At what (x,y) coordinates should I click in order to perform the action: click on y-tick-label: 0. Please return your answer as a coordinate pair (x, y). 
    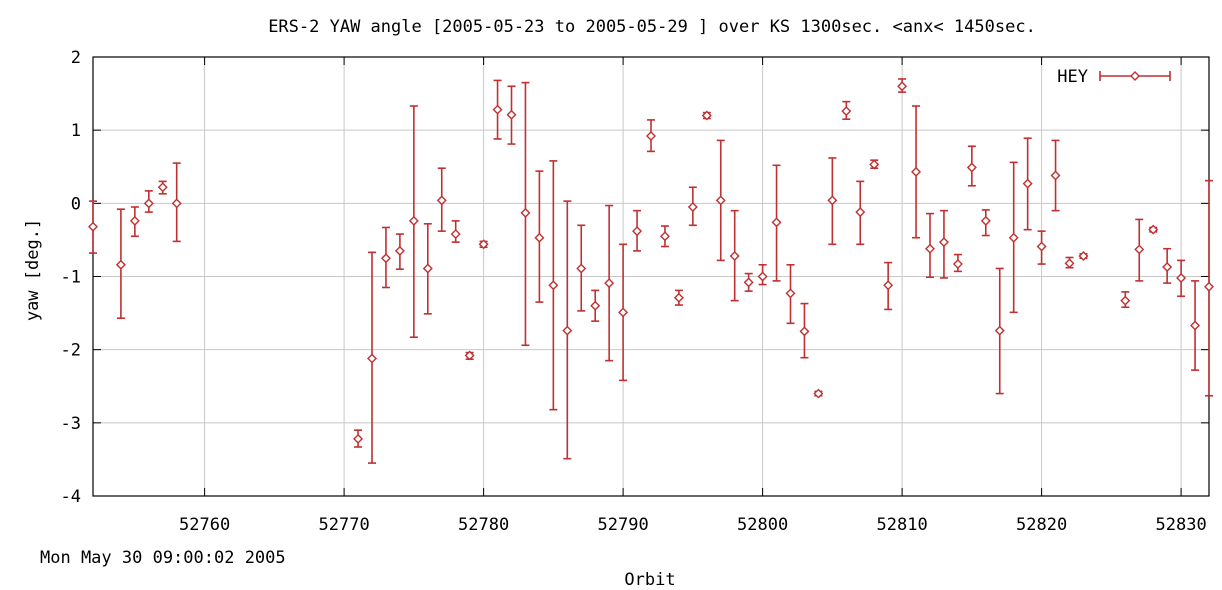
    Looking at the image, I should click on (76, 204).